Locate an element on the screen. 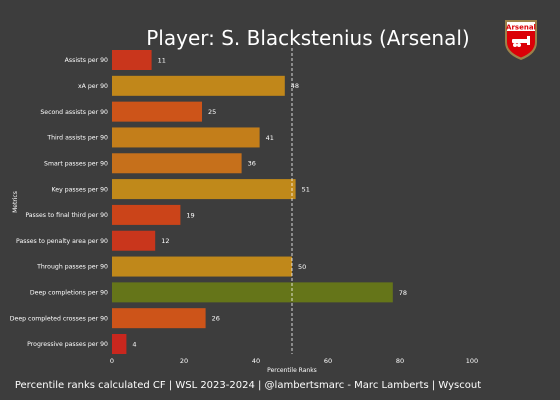  crest-label: Arsenal is located at coordinates (521, 28).